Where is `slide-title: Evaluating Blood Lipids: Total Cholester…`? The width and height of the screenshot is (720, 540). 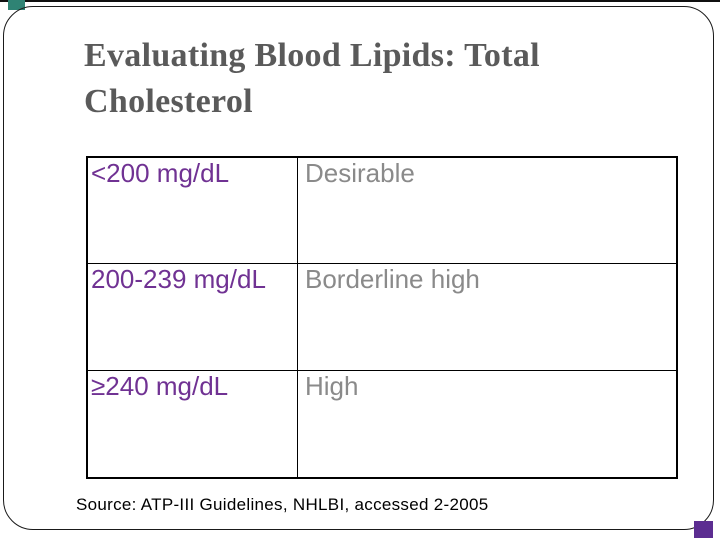
slide-title: Evaluating Blood Lipids: Total Cholester… is located at coordinates (312, 78).